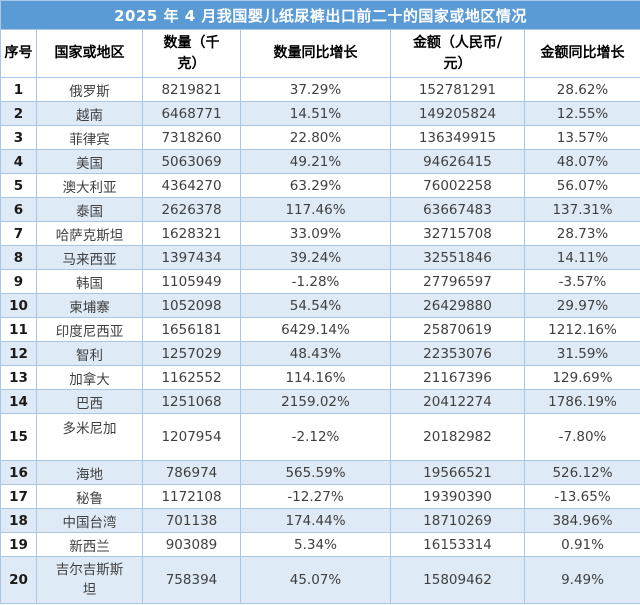 This screenshot has height=605, width=640. What do you see at coordinates (315, 401) in the screenshot?
I see `cell-quantity-yoy: 2159.02%` at bounding box center [315, 401].